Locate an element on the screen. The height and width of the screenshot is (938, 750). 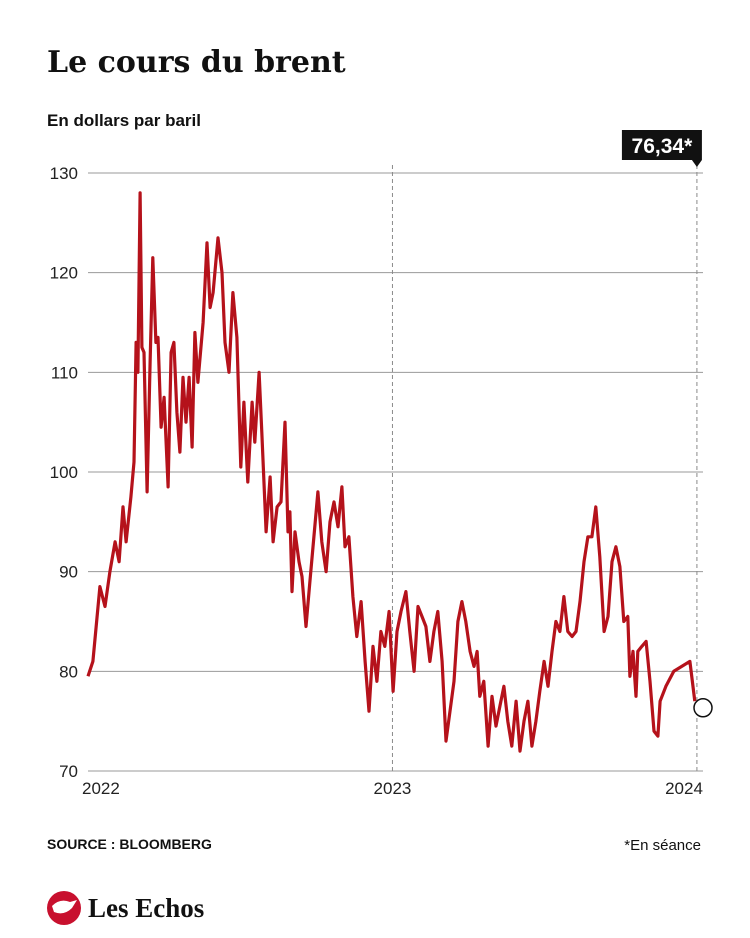
y-tick-label: 110 is located at coordinates (64, 372).